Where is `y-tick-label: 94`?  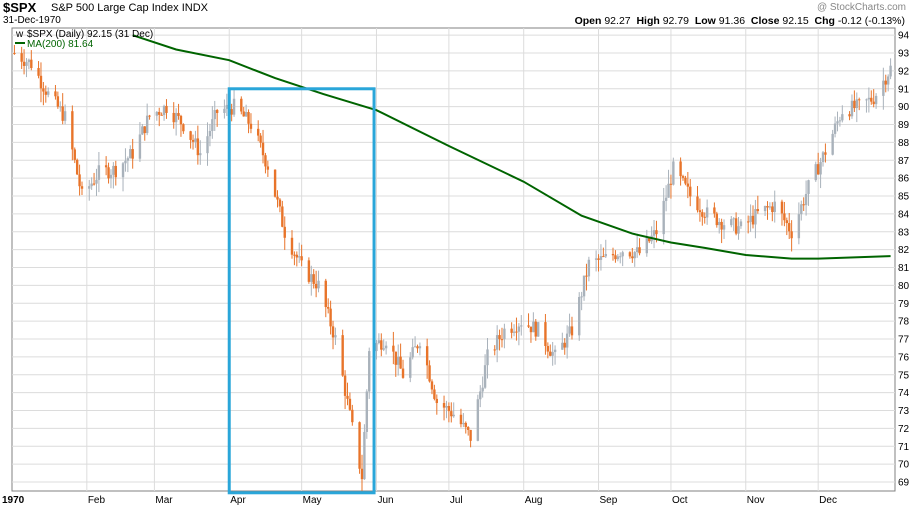
y-tick-label: 94 is located at coordinates (904, 36).